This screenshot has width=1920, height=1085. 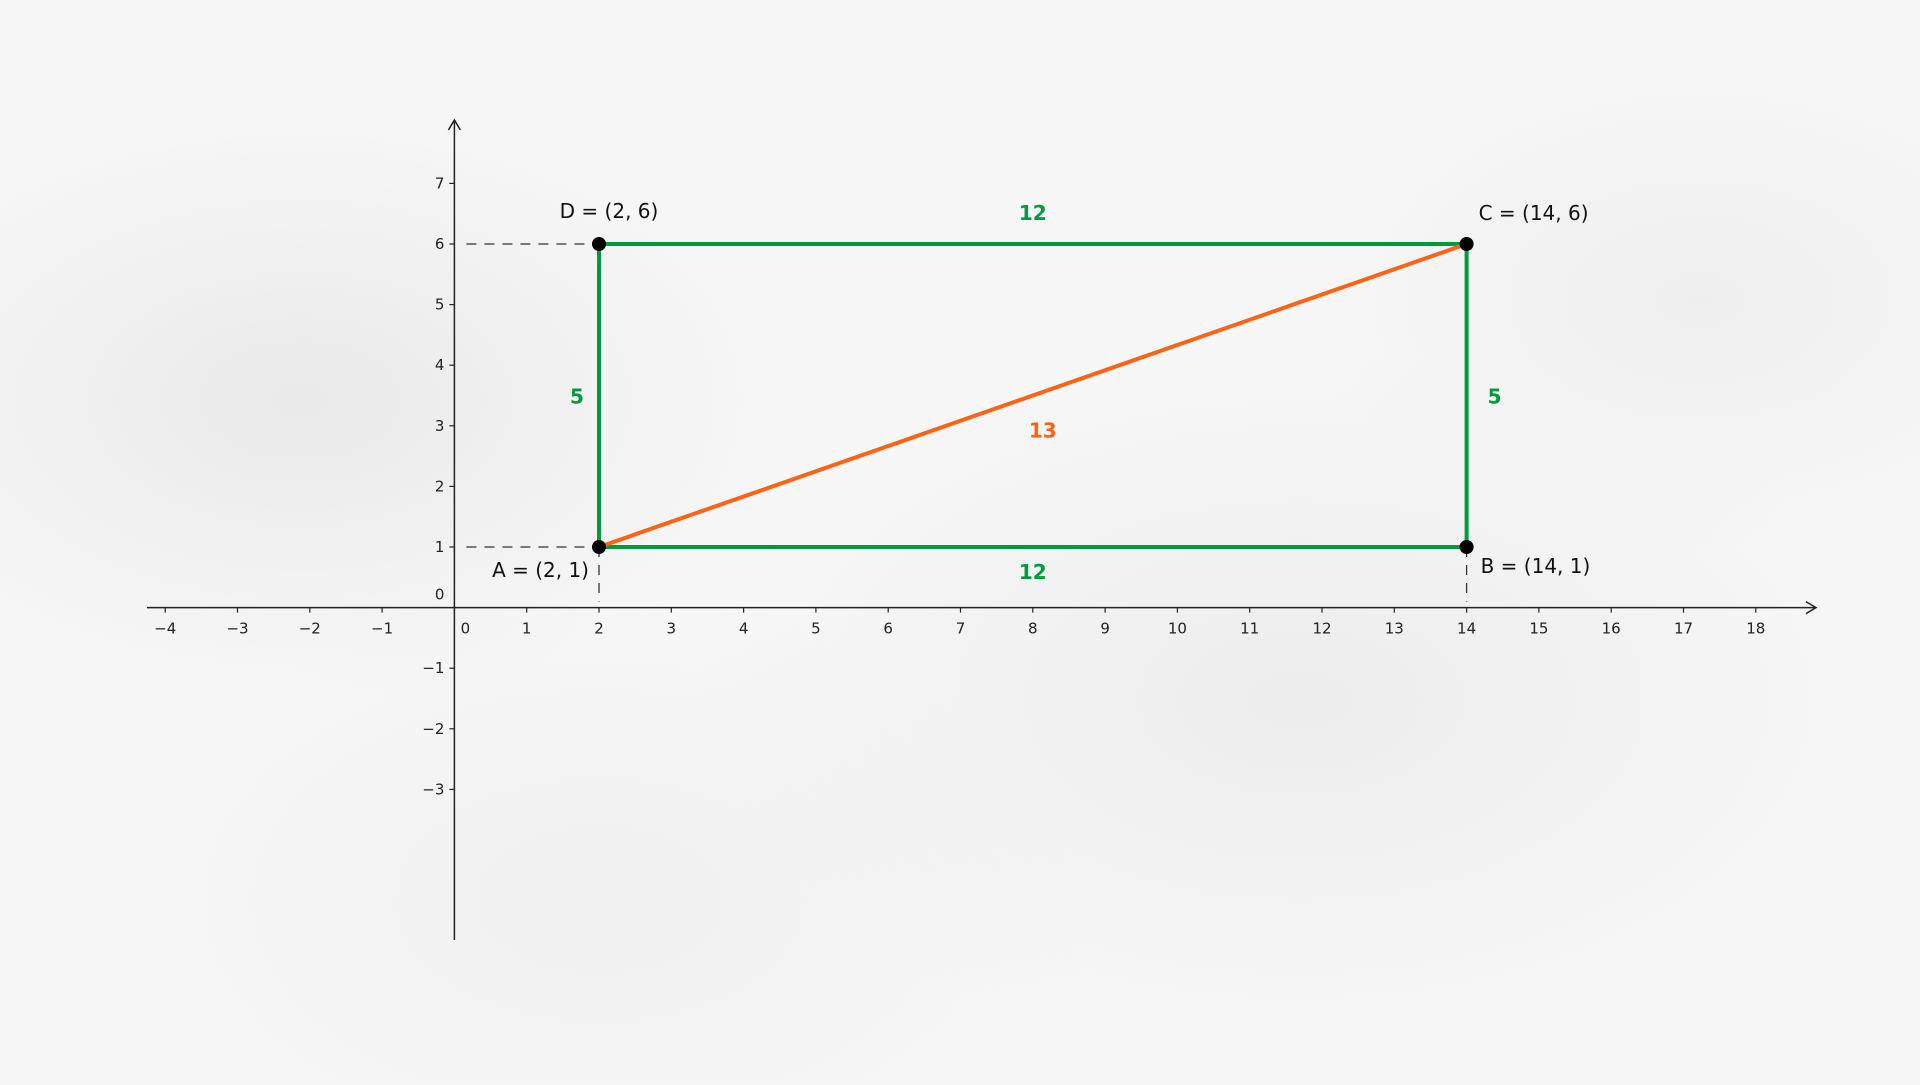 What do you see at coordinates (744, 629) in the screenshot?
I see `x-tick-label: 4` at bounding box center [744, 629].